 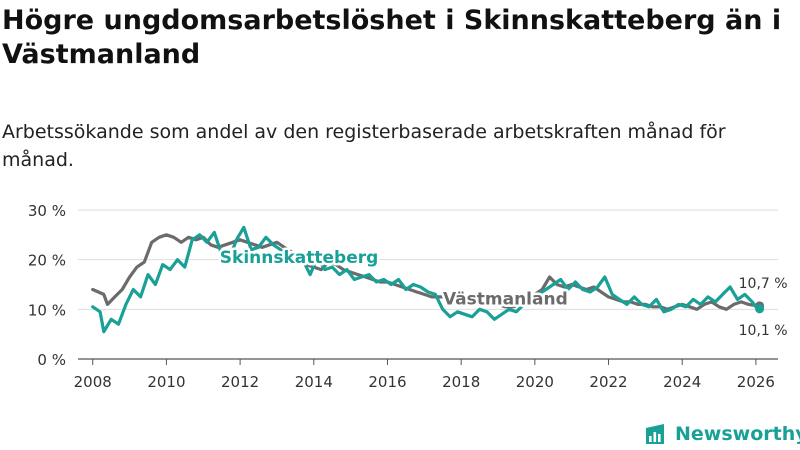 I want to click on x-tick-label: 2026, so click(x=756, y=382).